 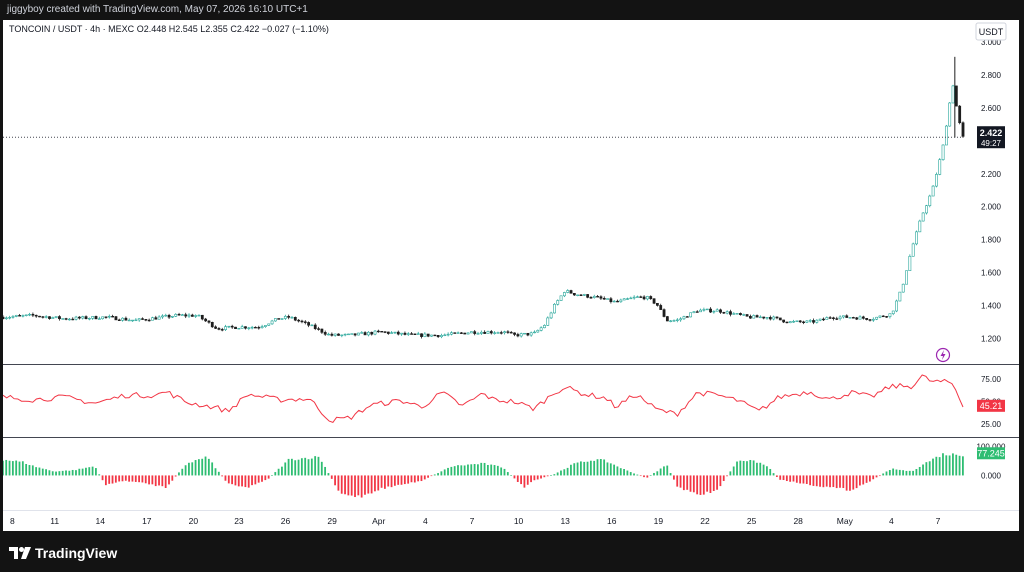 I want to click on open-label: O, so click(x=140, y=29).